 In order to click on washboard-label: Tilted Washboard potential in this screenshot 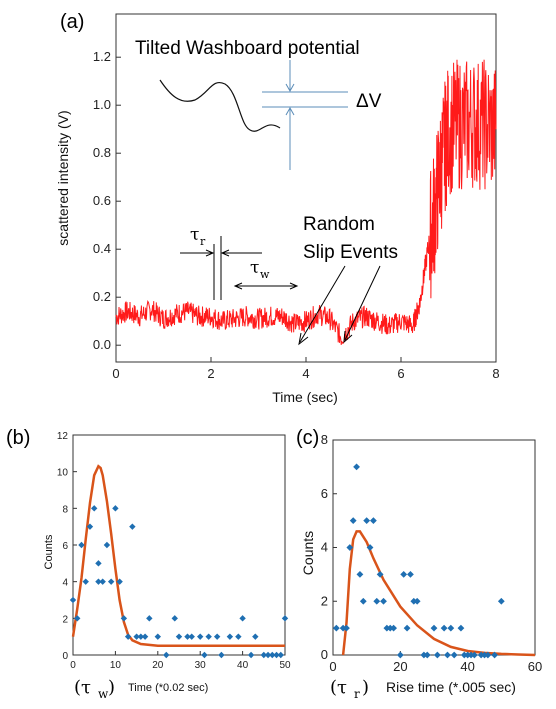, I will do `click(247, 48)`.